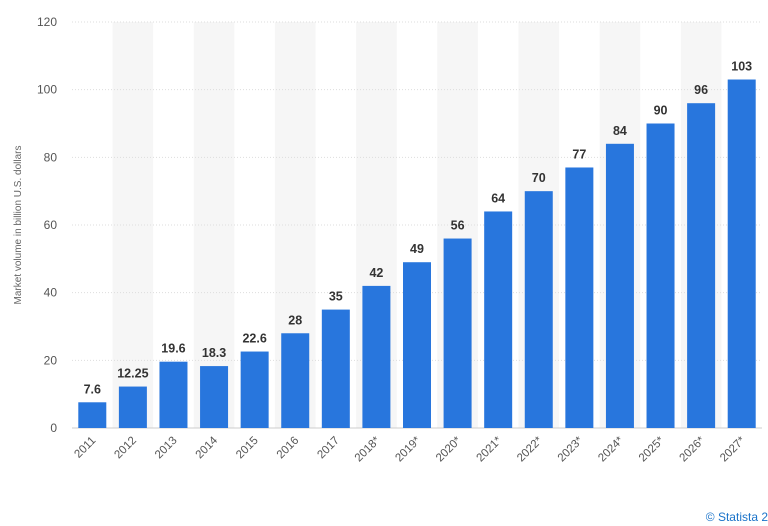 Image resolution: width=768 pixels, height=526 pixels. What do you see at coordinates (85, 448) in the screenshot?
I see `x-tick-label: 2011` at bounding box center [85, 448].